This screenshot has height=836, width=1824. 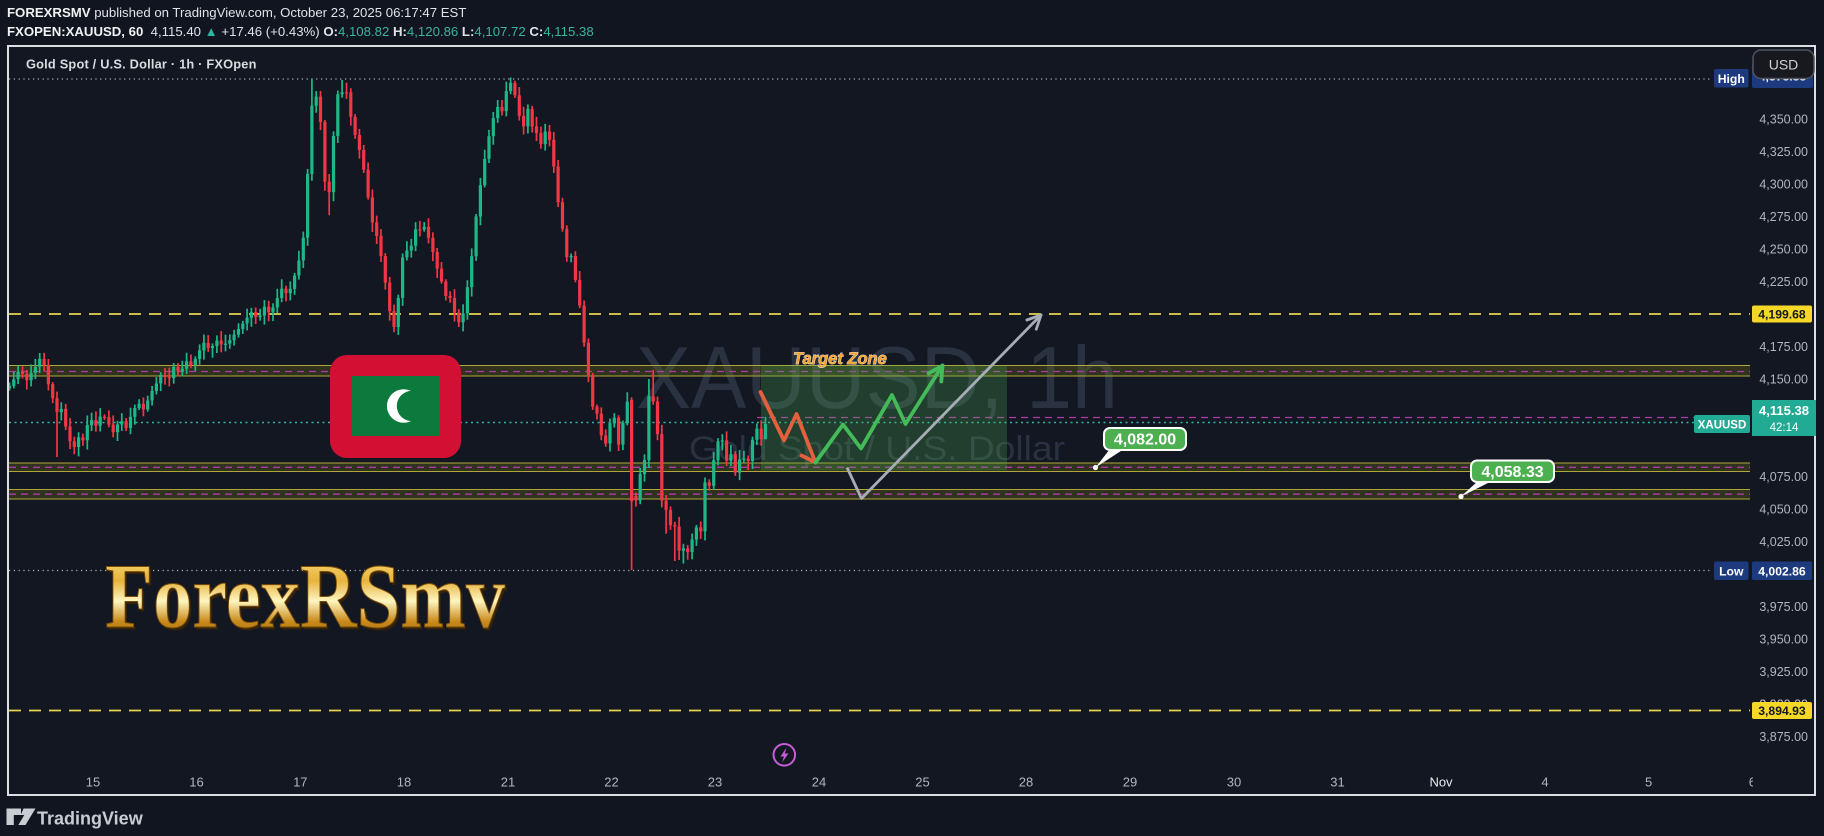 What do you see at coordinates (1783, 217) in the screenshot?
I see `svg-text: 4,275.00` at bounding box center [1783, 217].